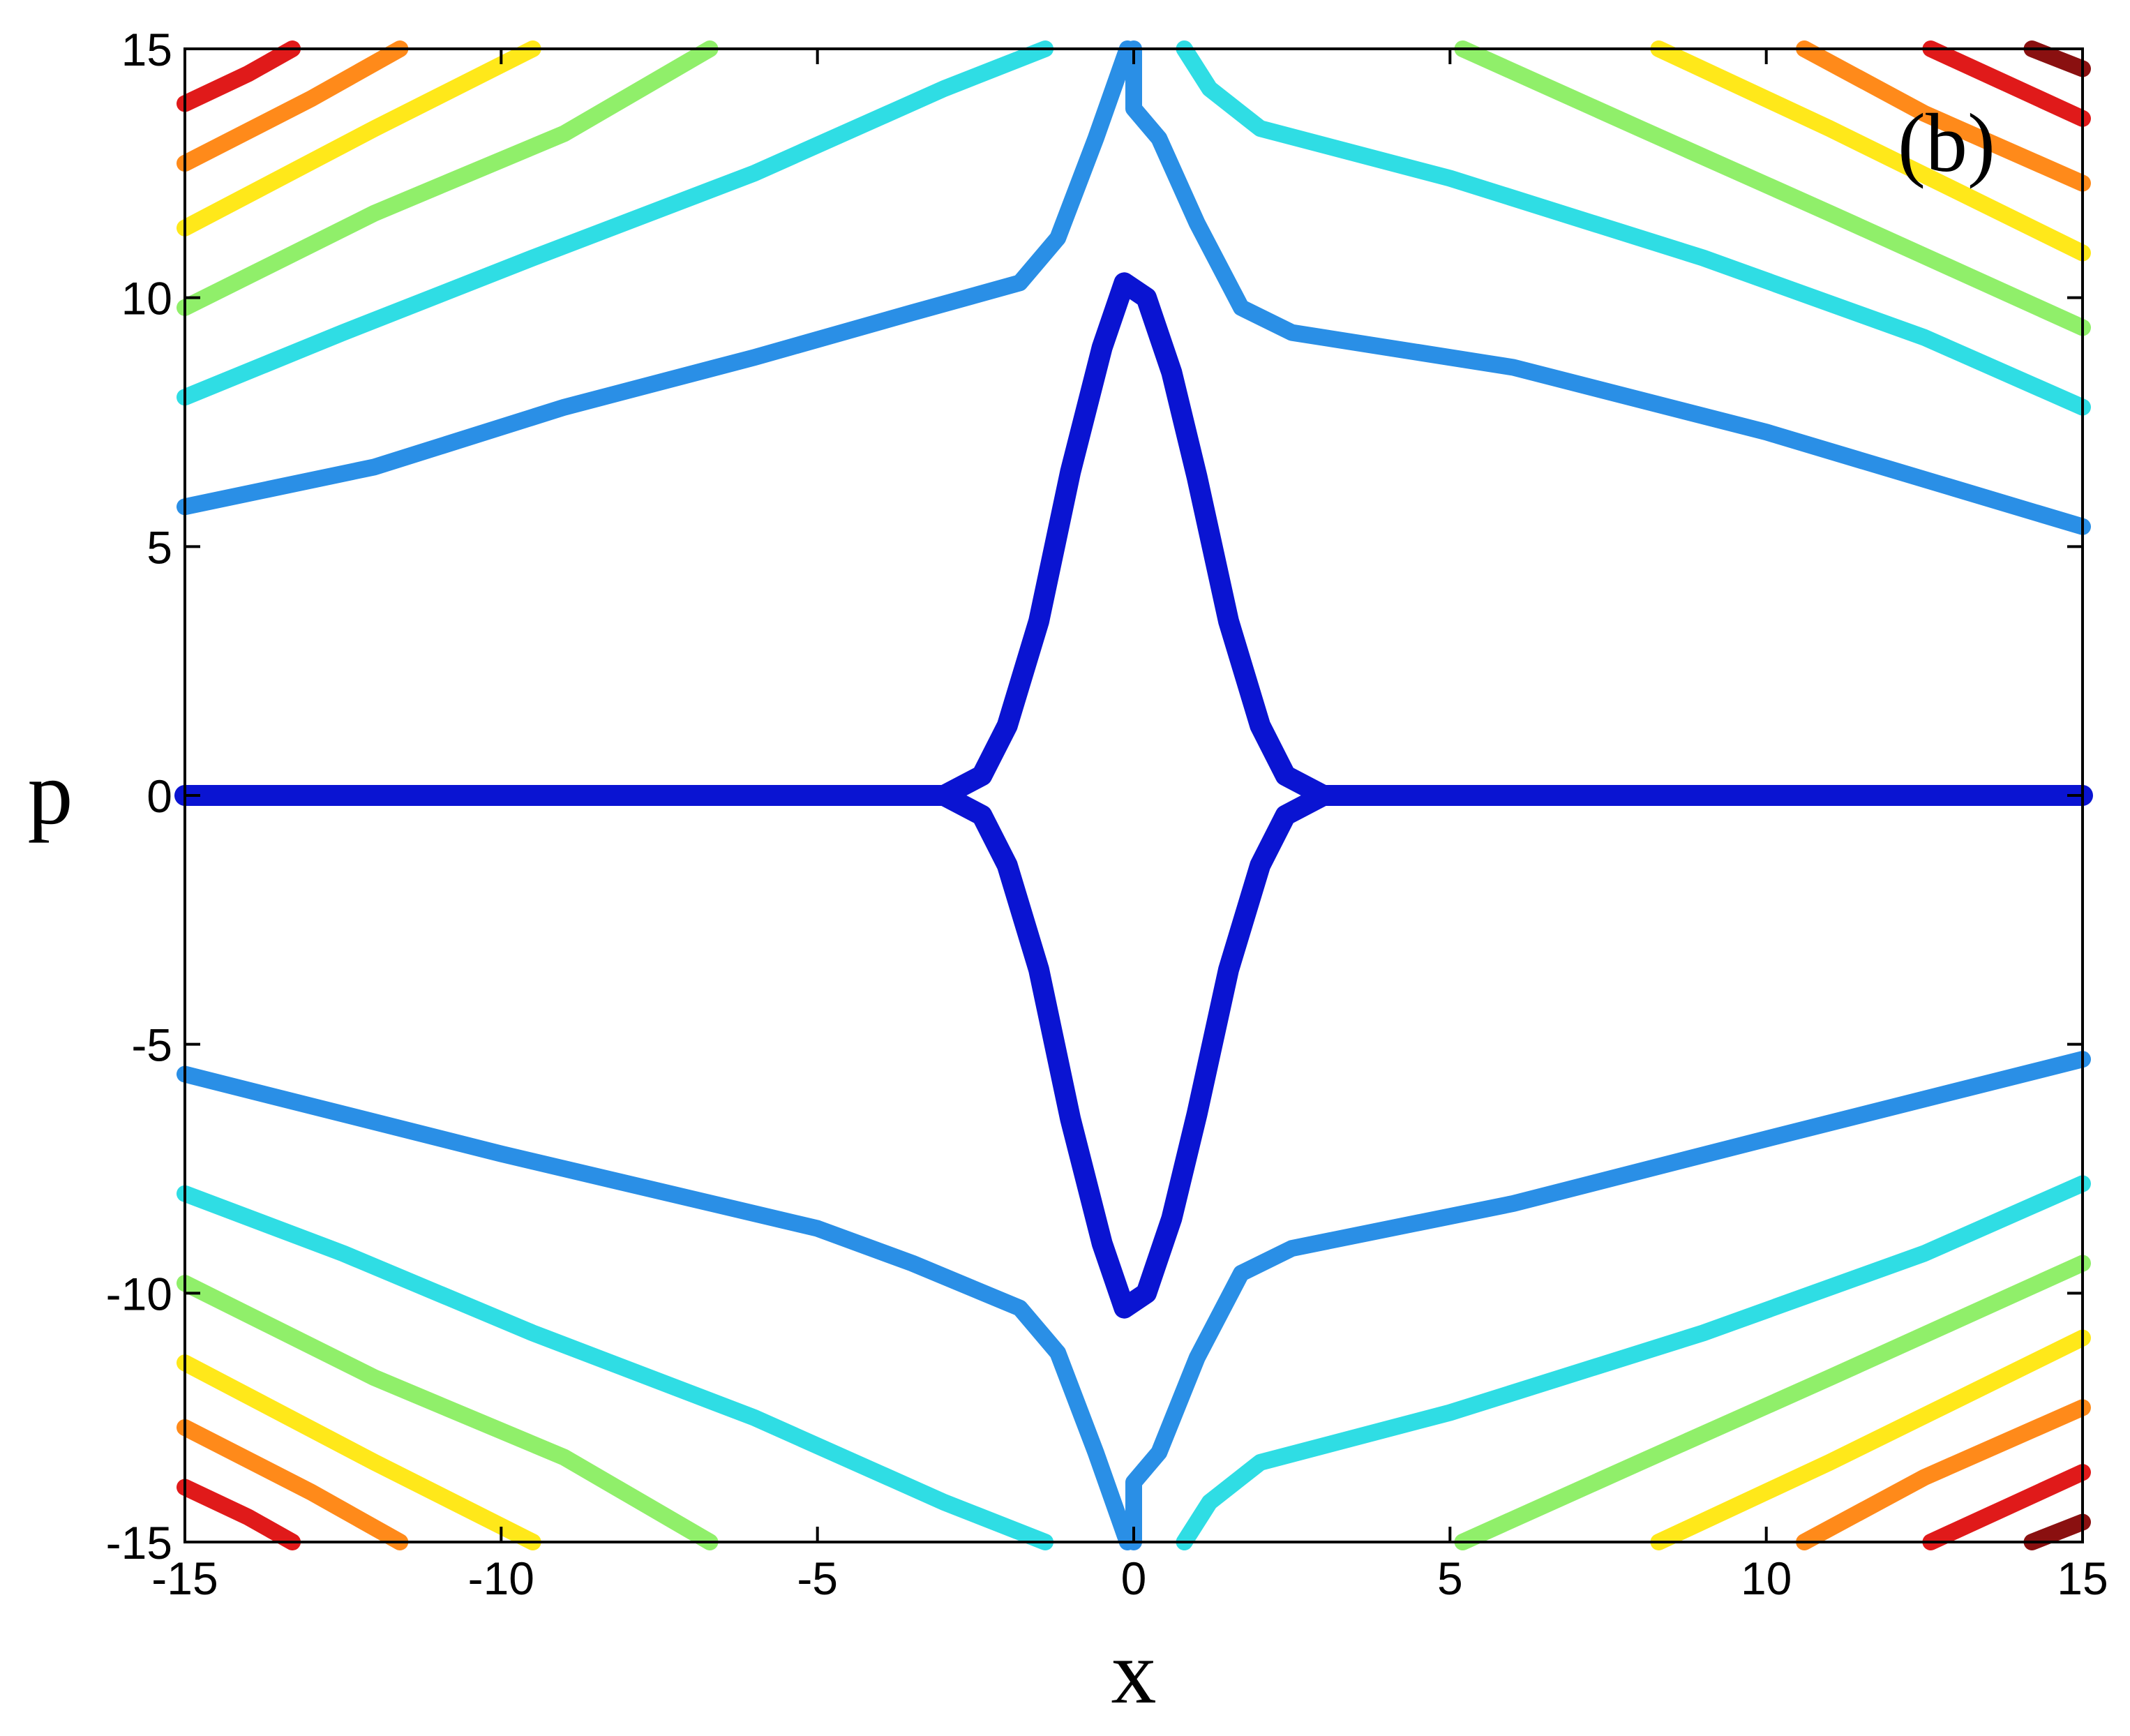  I want to click on x-tick-label-1: -10, so click(501, 1578).